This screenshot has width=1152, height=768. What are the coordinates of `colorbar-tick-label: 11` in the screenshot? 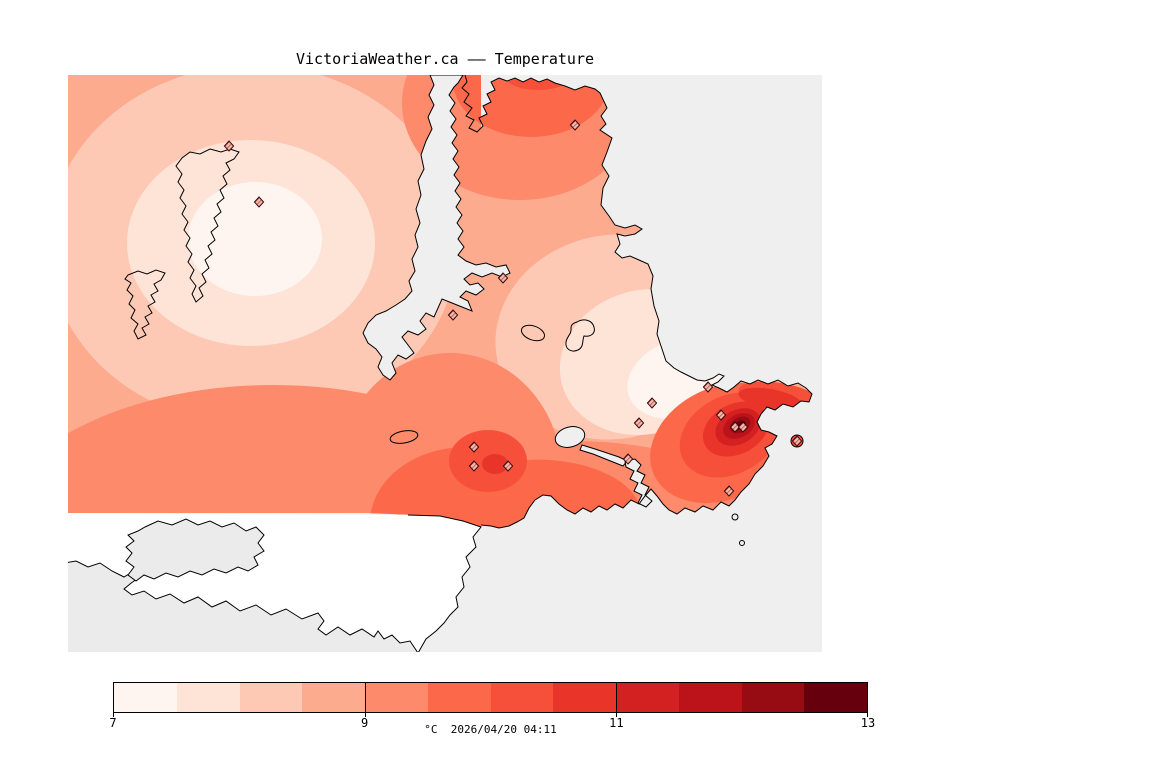 It's located at (616, 723).